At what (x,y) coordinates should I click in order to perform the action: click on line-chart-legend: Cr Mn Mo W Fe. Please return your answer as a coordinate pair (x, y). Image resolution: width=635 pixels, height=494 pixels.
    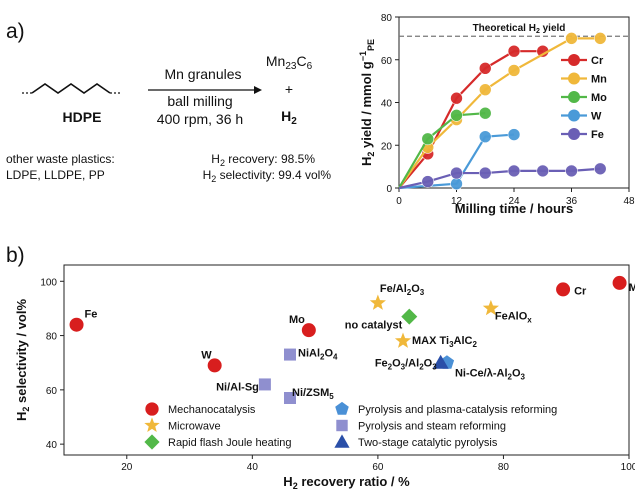
    Looking at the image, I should click on (584, 97).